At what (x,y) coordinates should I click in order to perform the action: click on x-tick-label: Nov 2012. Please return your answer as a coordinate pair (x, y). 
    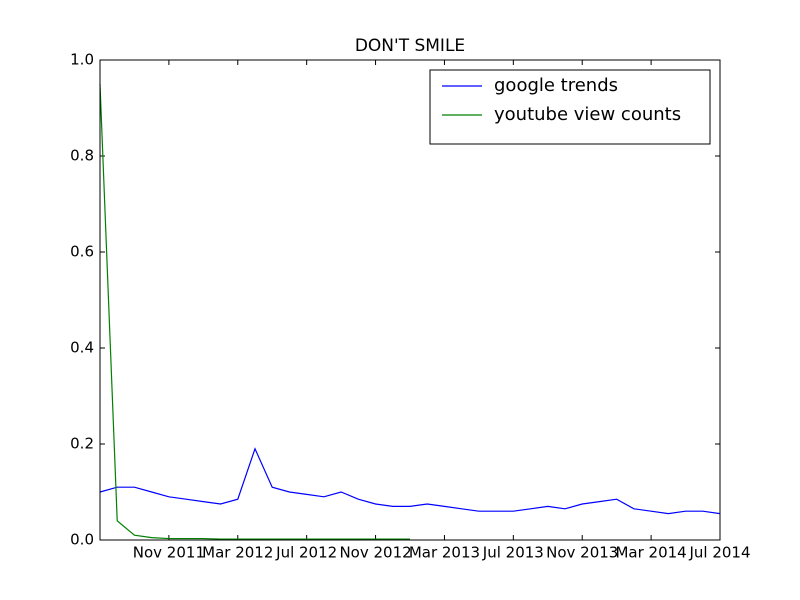
    Looking at the image, I should click on (375, 553).